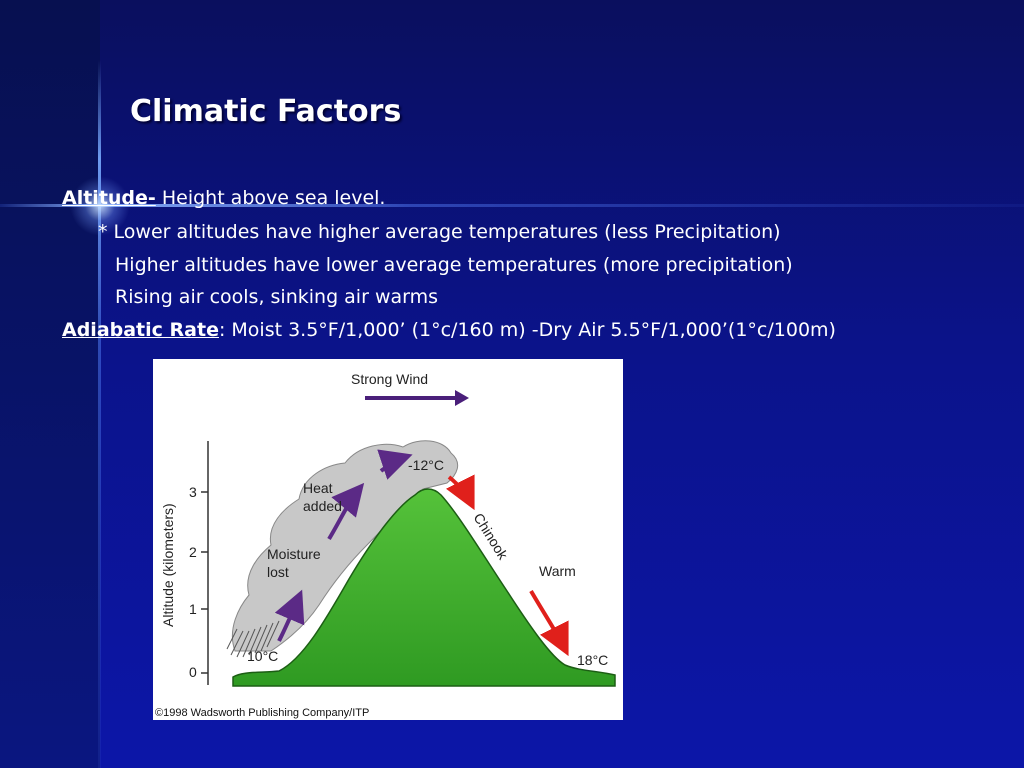 This screenshot has height=768, width=1024. Describe the element at coordinates (592, 660) in the screenshot. I see `leeward-temperature: 18°C` at that location.